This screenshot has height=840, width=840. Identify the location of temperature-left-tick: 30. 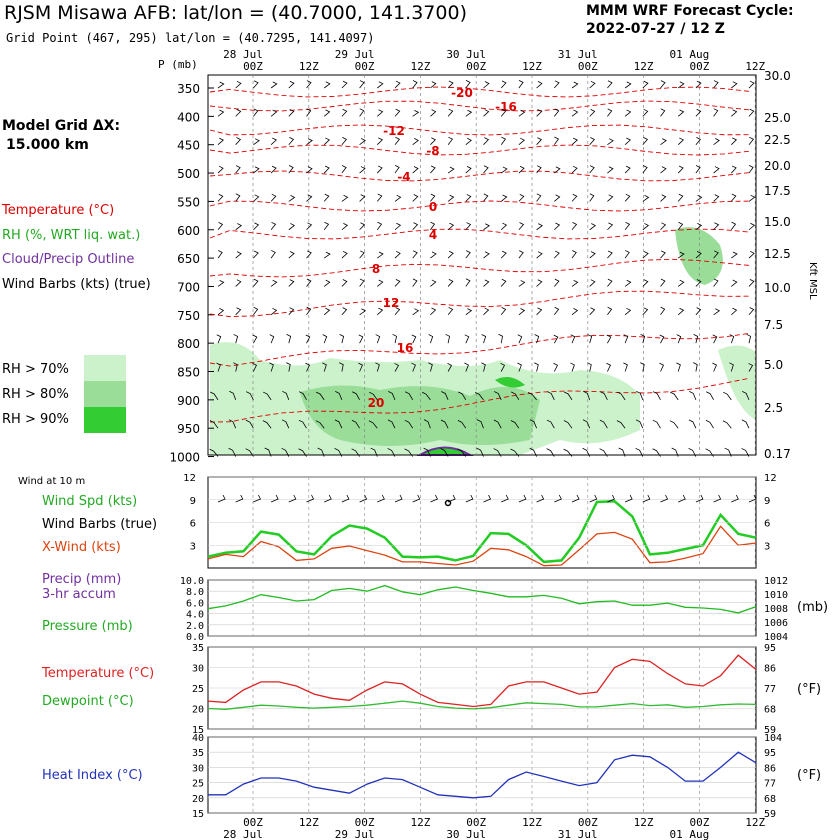
(198, 669).